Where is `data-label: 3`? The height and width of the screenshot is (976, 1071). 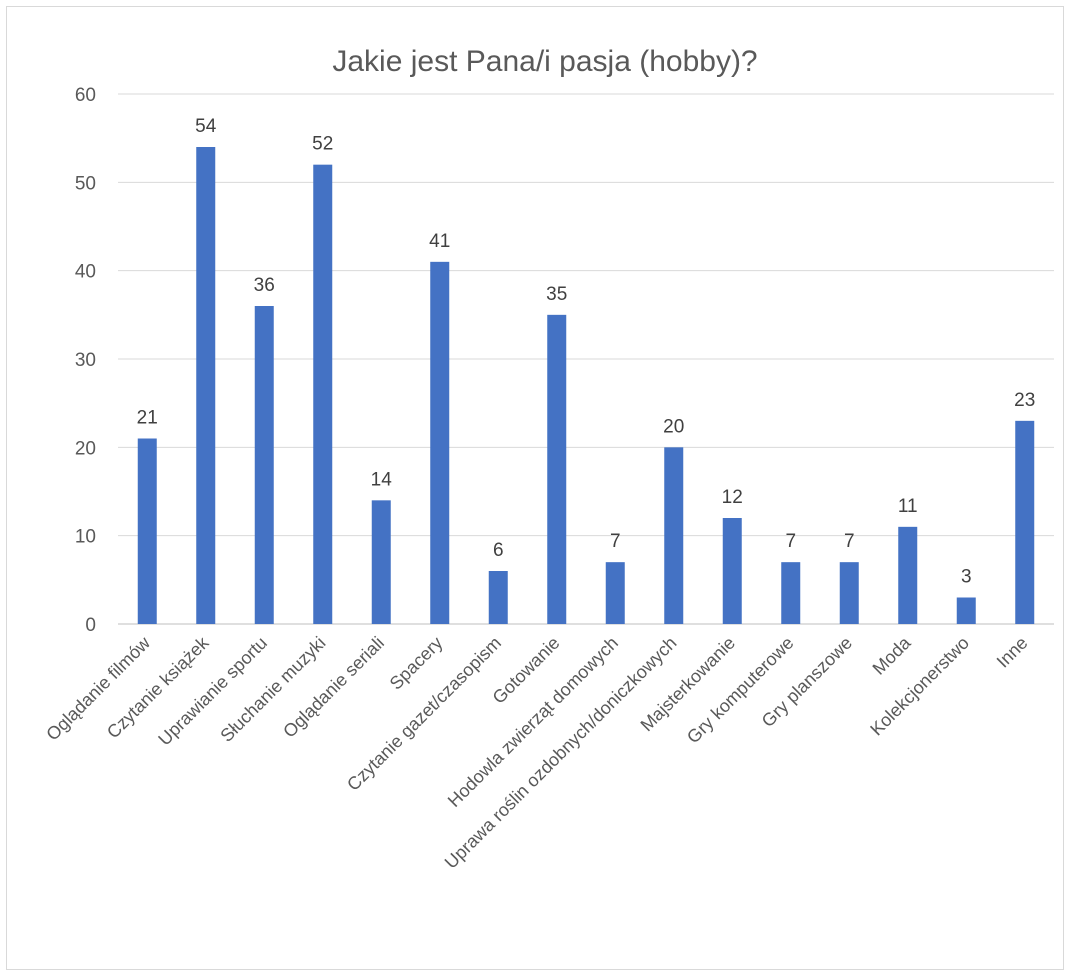
data-label: 3 is located at coordinates (966, 577).